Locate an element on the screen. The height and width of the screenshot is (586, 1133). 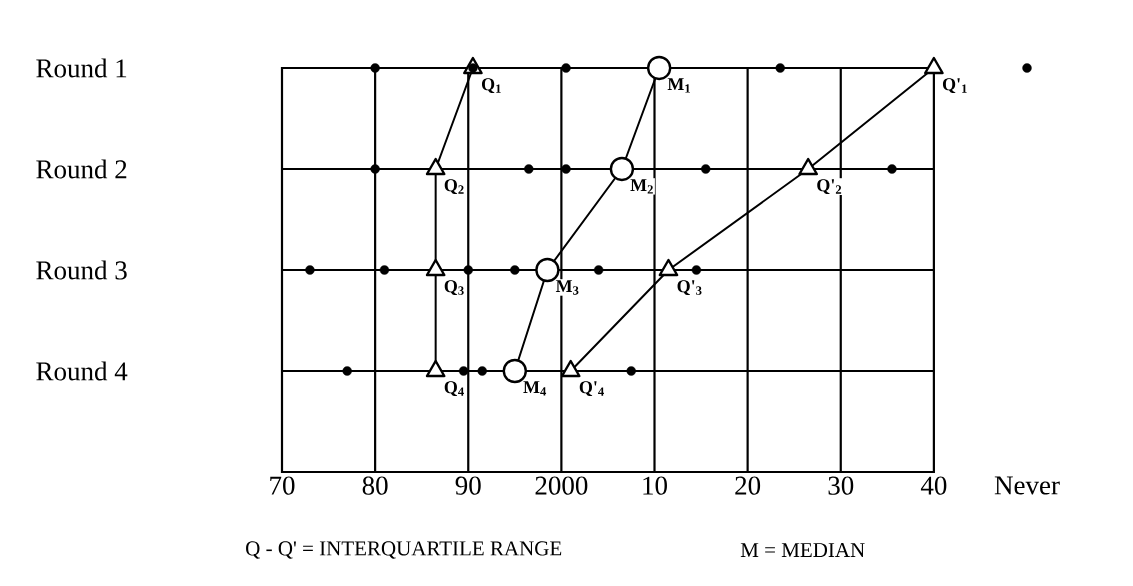
y-tick-label: Round 4 is located at coordinates (82, 371).